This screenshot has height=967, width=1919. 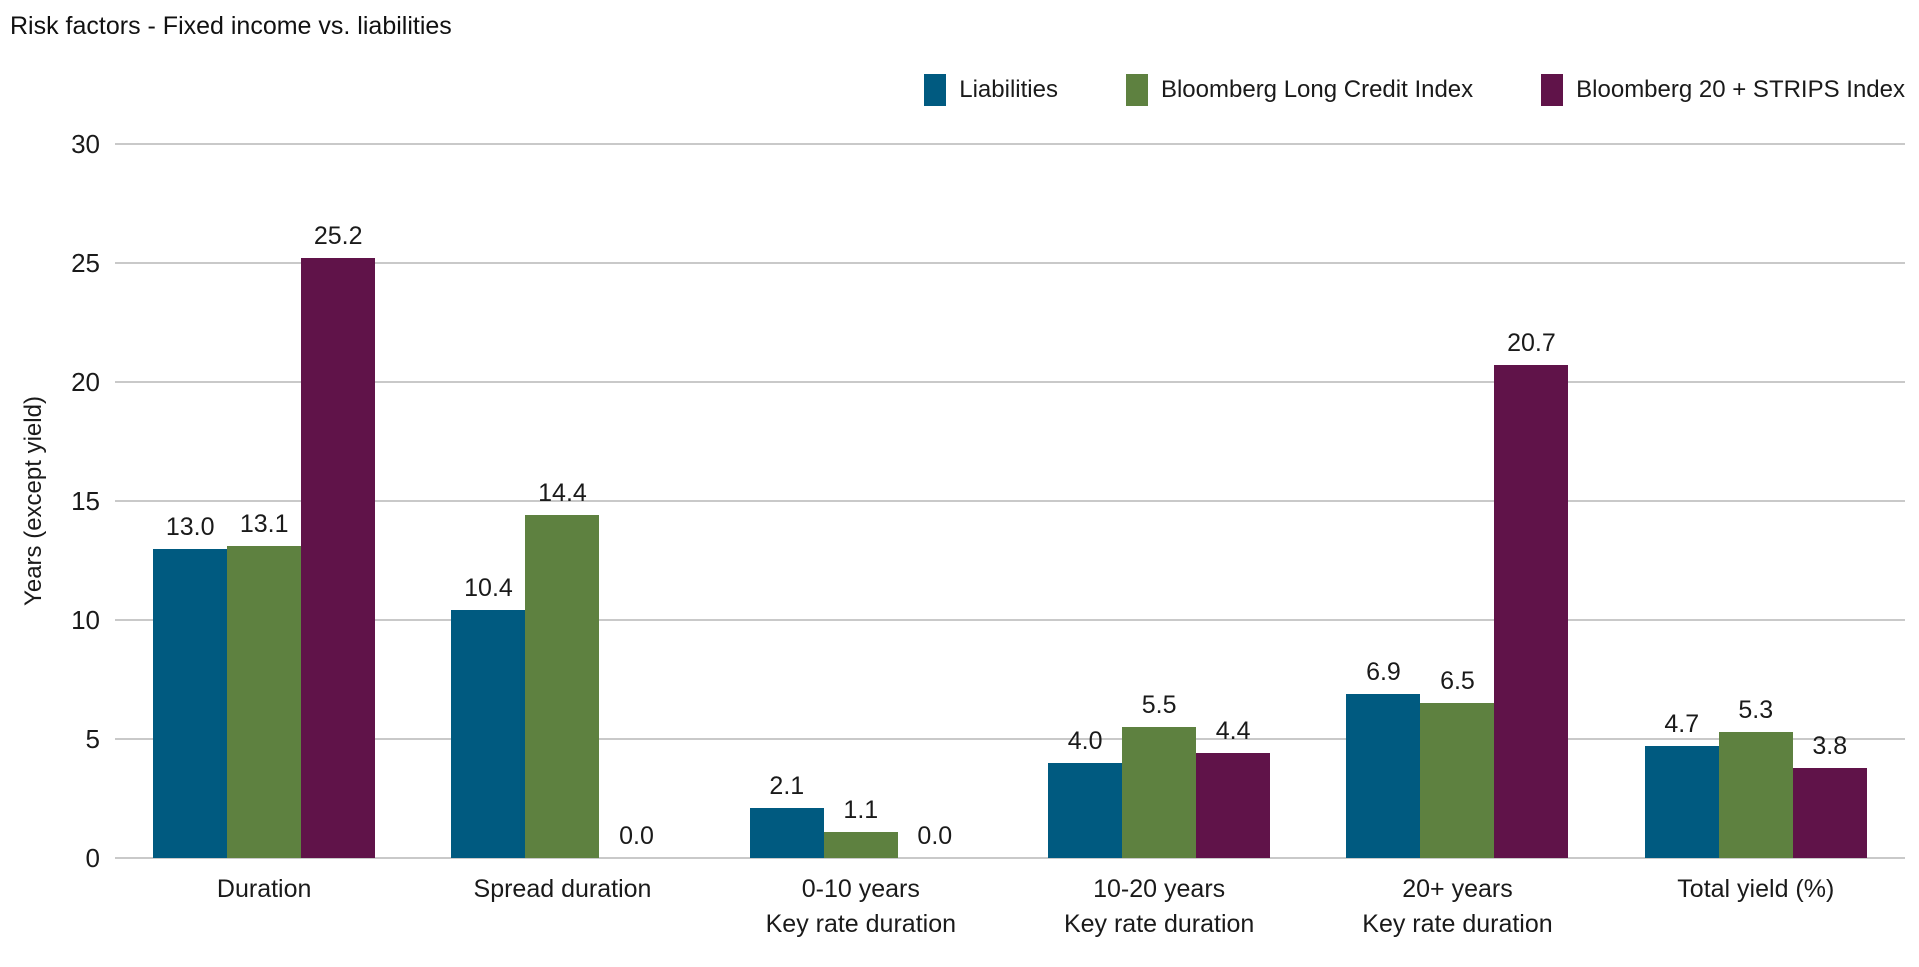 I want to click on bar-value-label: 3.8, so click(x=1830, y=745).